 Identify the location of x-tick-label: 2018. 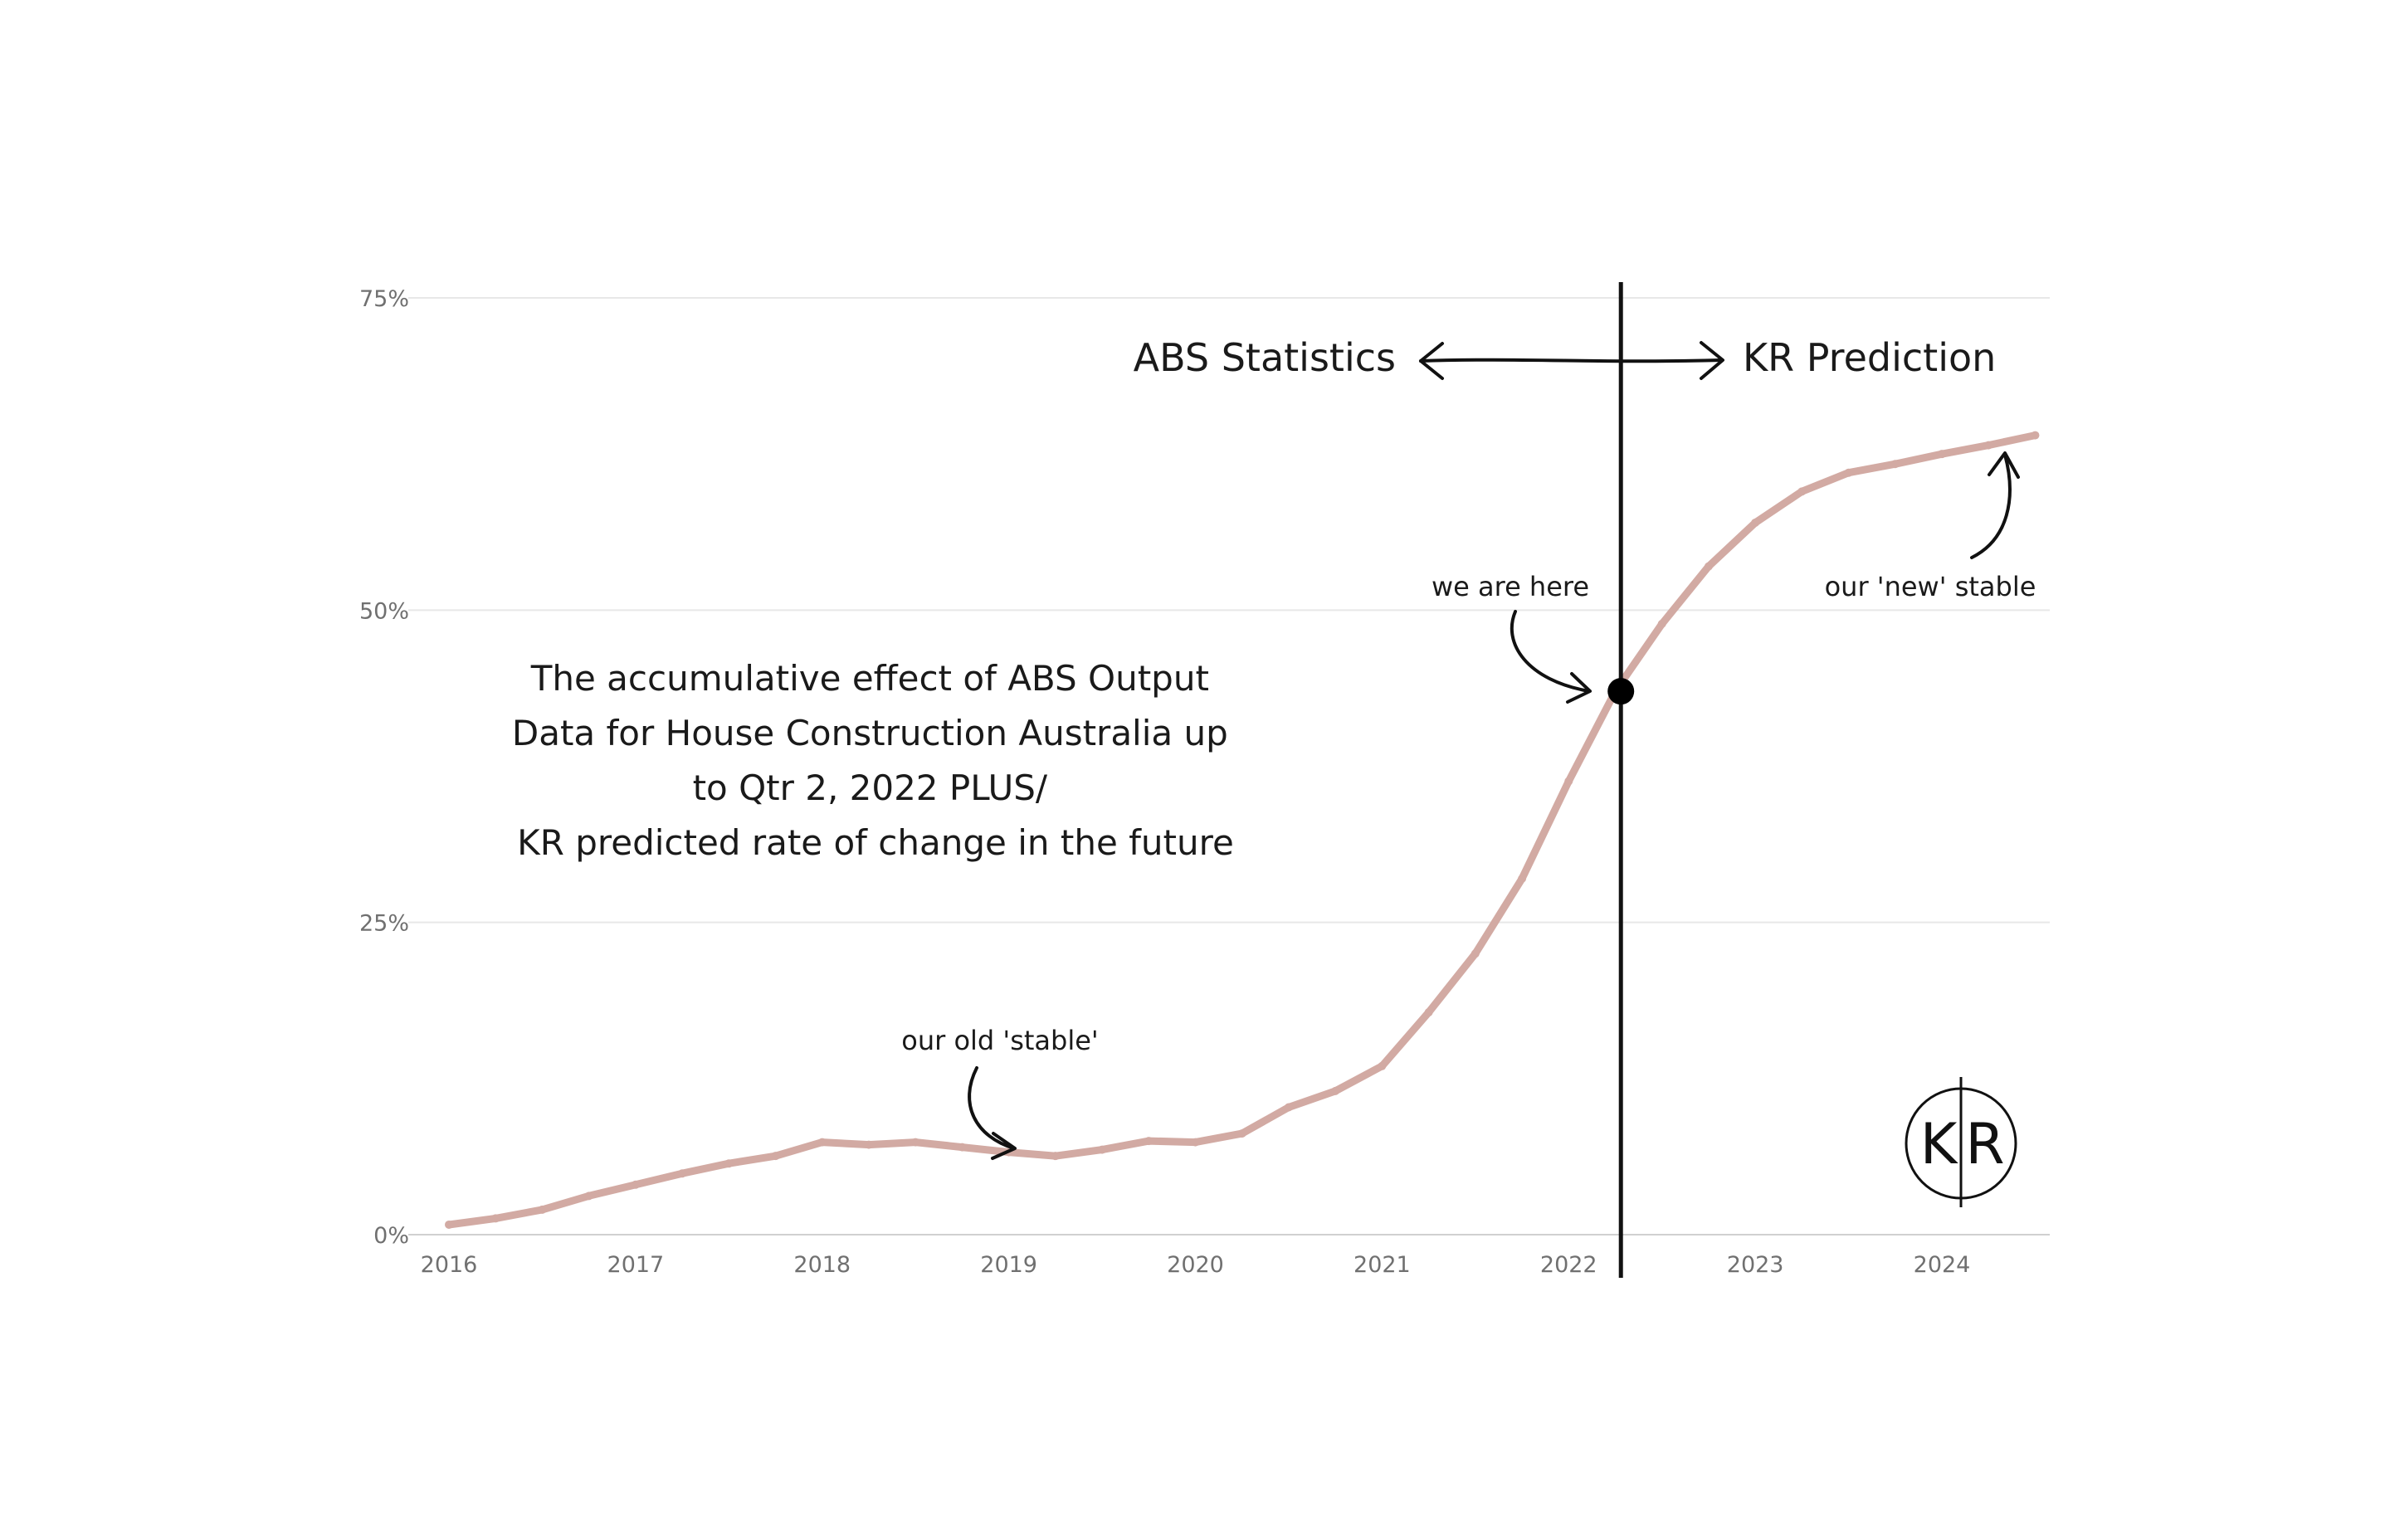
(822, 1265).